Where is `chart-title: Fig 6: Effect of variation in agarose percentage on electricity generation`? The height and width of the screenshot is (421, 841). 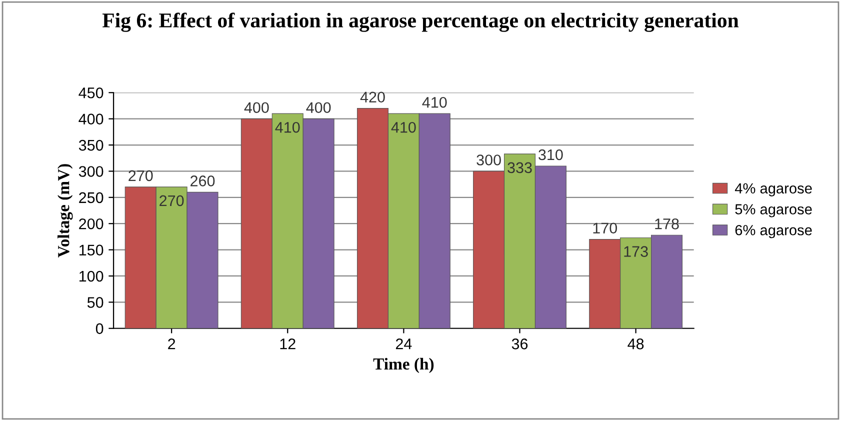 chart-title: Fig 6: Effect of variation in agarose percentage on electricity generation is located at coordinates (420, 22).